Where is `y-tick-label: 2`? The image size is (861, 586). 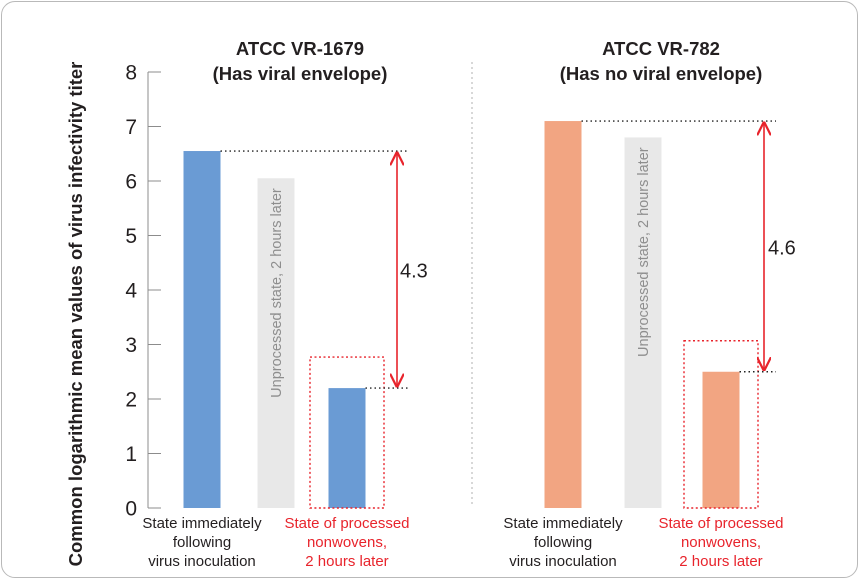
y-tick-label: 2 is located at coordinates (131, 400).